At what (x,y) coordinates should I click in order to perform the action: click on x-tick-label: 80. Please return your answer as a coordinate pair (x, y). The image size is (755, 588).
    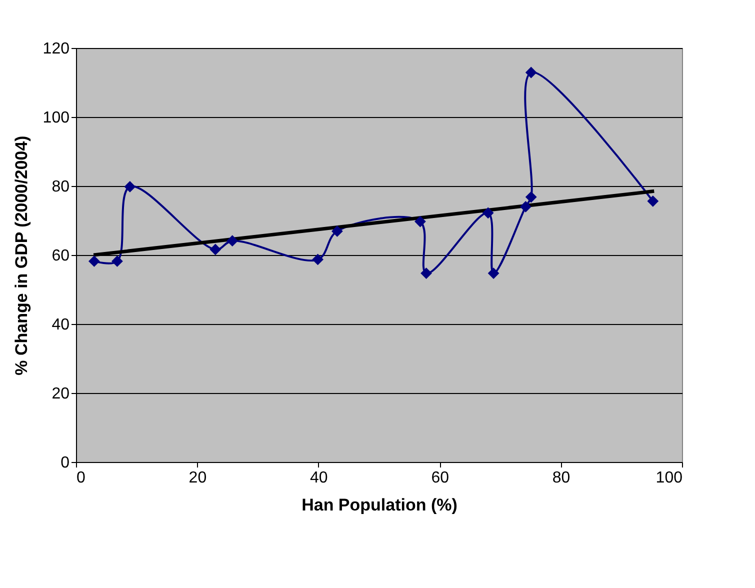
    Looking at the image, I should click on (561, 478).